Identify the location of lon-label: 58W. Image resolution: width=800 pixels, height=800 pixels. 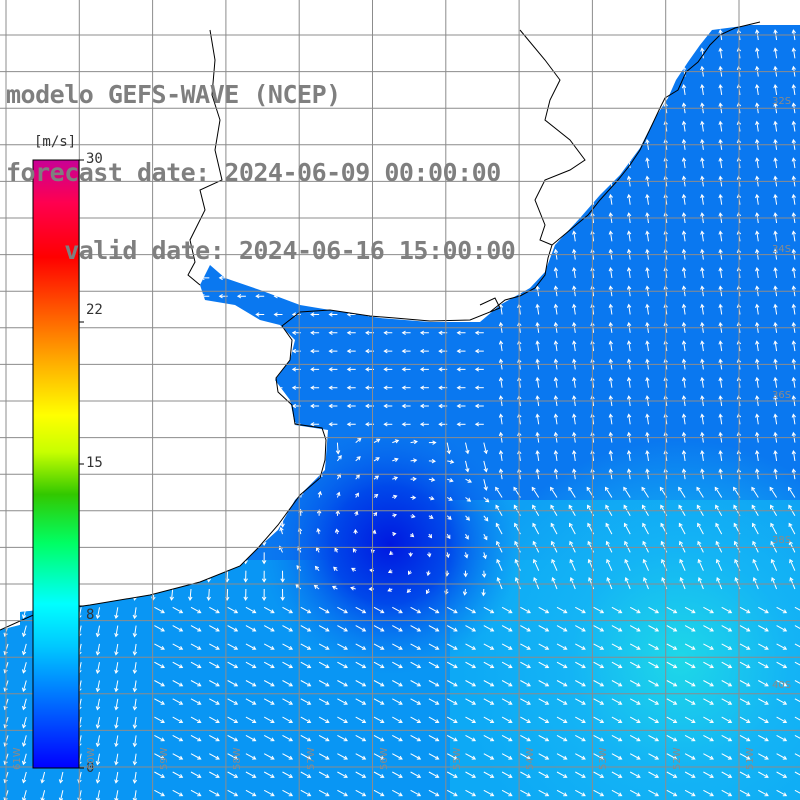
(237, 758).